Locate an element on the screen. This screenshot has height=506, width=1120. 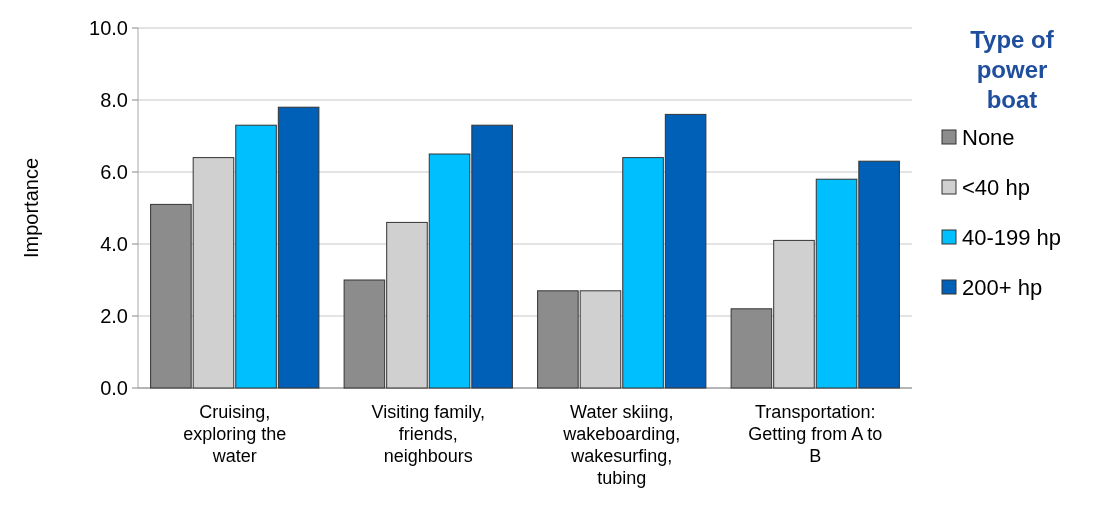
y-tick-label: 6.0 is located at coordinates (114, 172).